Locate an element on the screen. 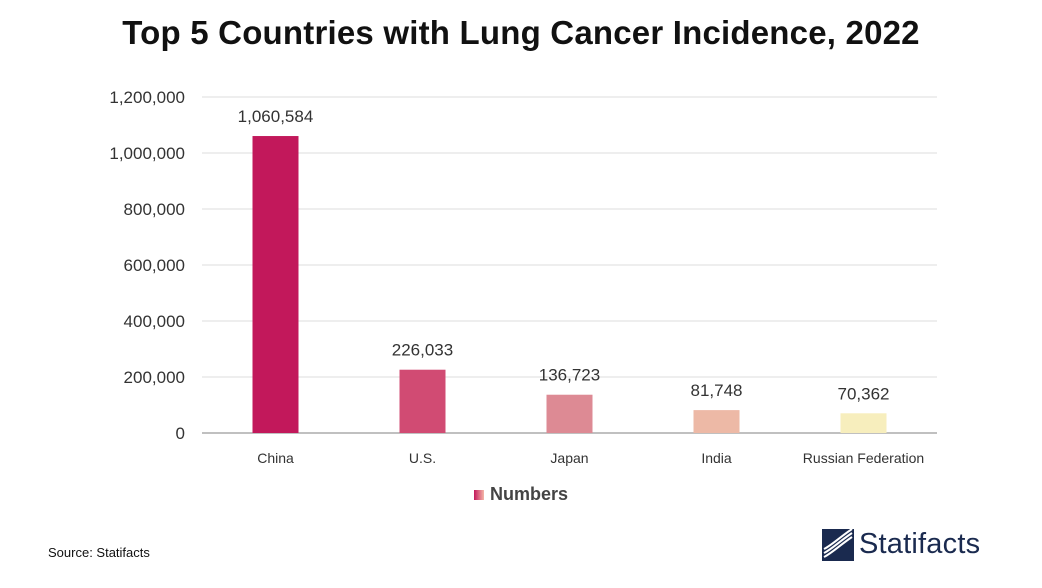 The width and height of the screenshot is (1042, 588). bar-india is located at coordinates (716, 421).